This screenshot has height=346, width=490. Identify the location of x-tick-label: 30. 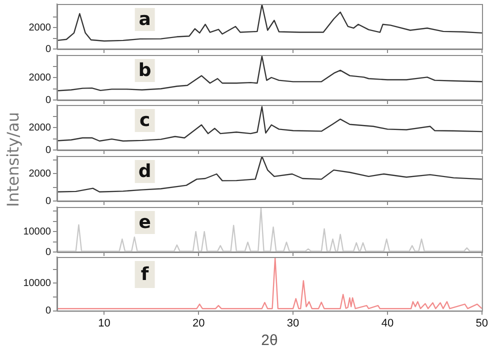
(293, 323).